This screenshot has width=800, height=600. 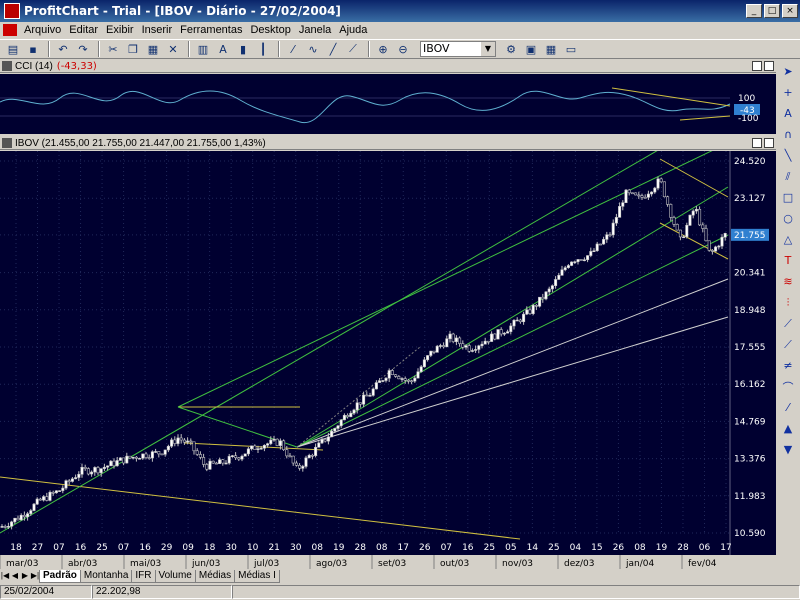 I want to click on price-tick-label: 11.983, so click(x=750, y=497).